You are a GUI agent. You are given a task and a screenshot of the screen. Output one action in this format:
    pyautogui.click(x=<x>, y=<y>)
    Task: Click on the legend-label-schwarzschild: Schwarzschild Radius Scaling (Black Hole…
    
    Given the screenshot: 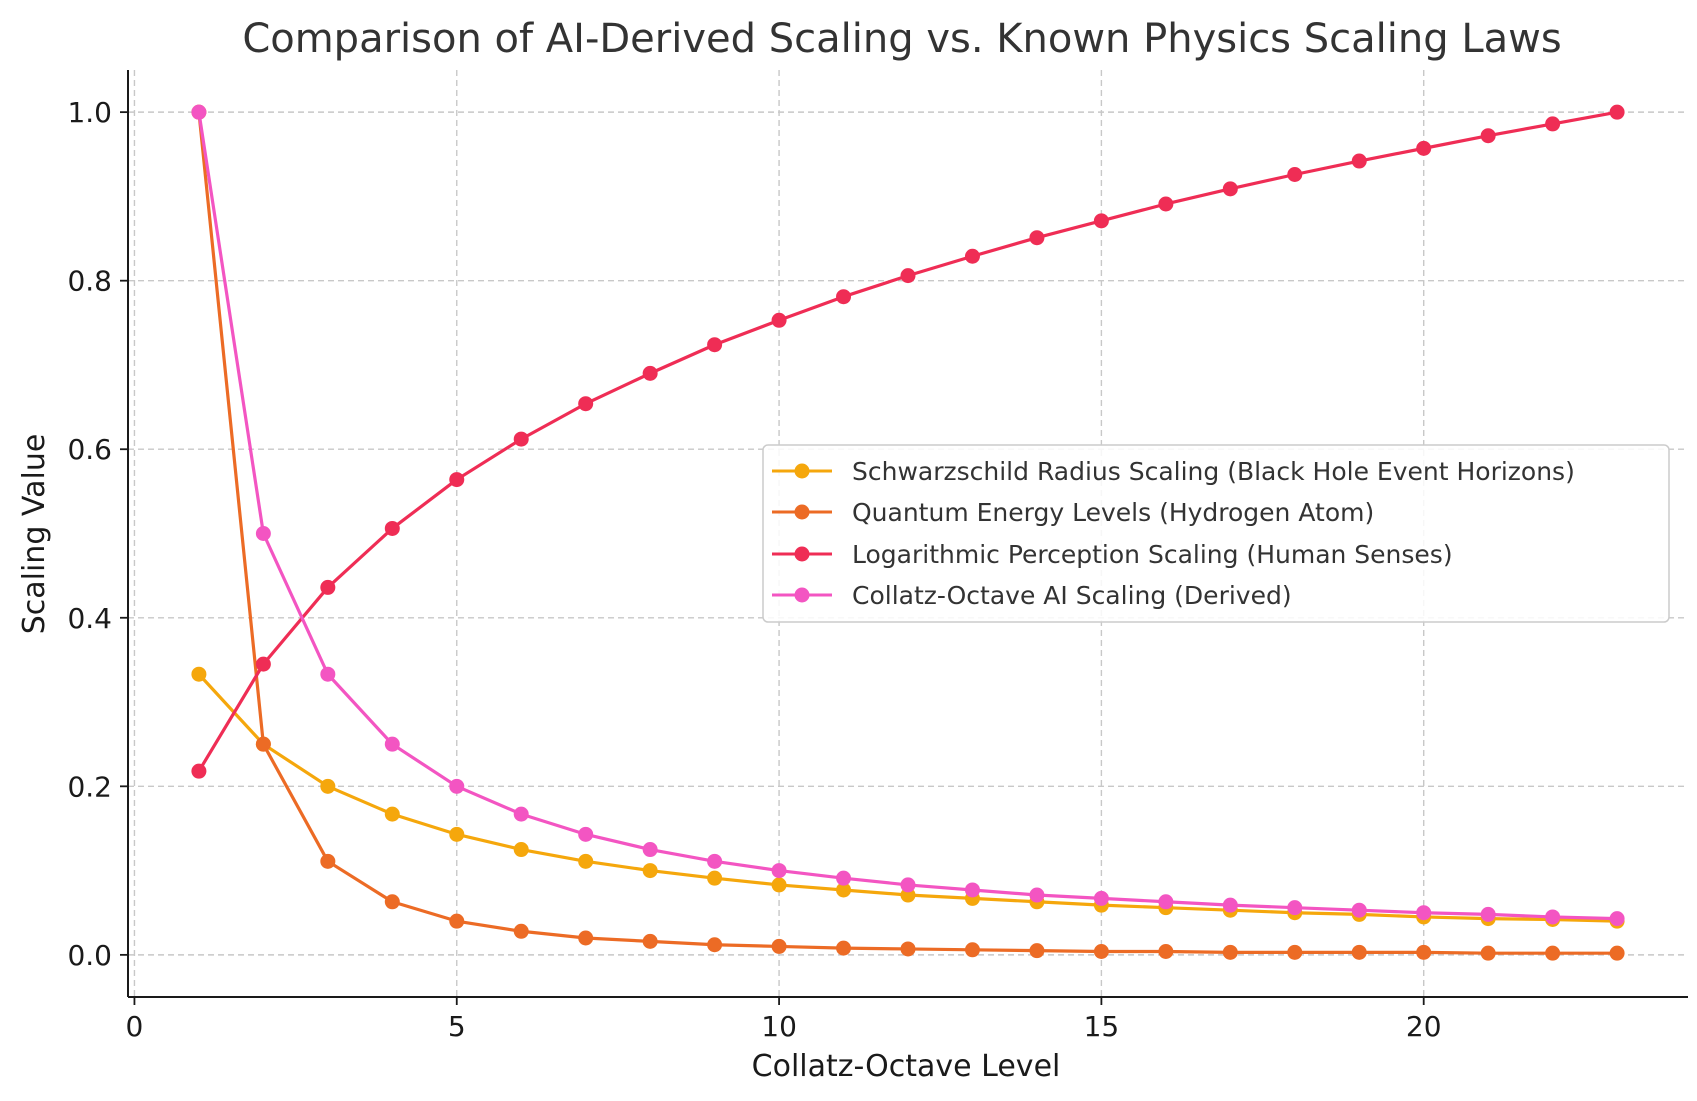 What is the action you would take?
    pyautogui.click(x=1213, y=471)
    